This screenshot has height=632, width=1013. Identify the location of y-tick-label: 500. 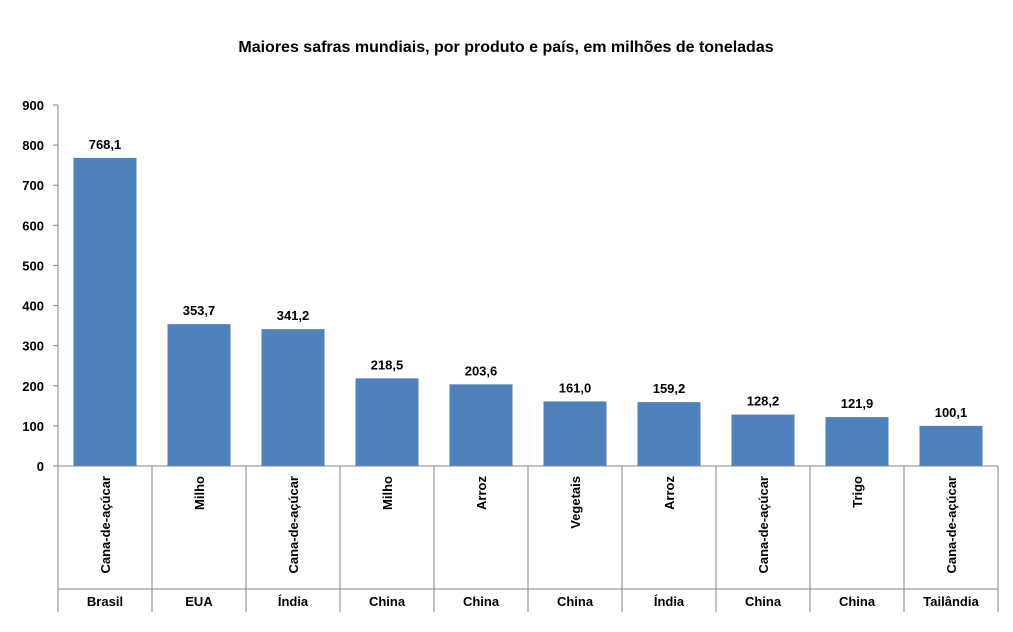
(33, 265).